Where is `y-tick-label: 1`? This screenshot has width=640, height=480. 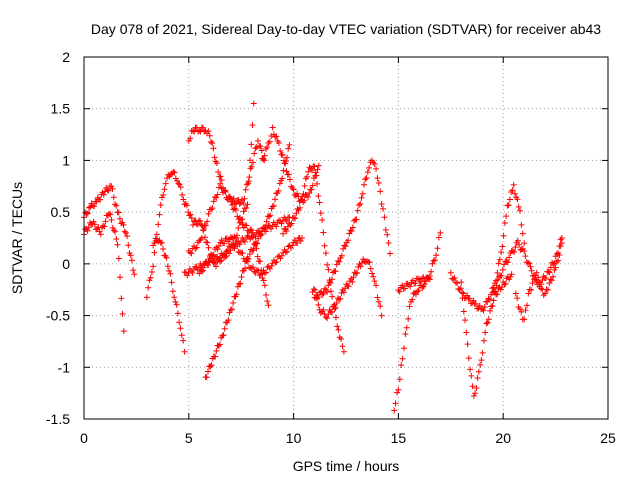
y-tick-label: 1 is located at coordinates (66, 160).